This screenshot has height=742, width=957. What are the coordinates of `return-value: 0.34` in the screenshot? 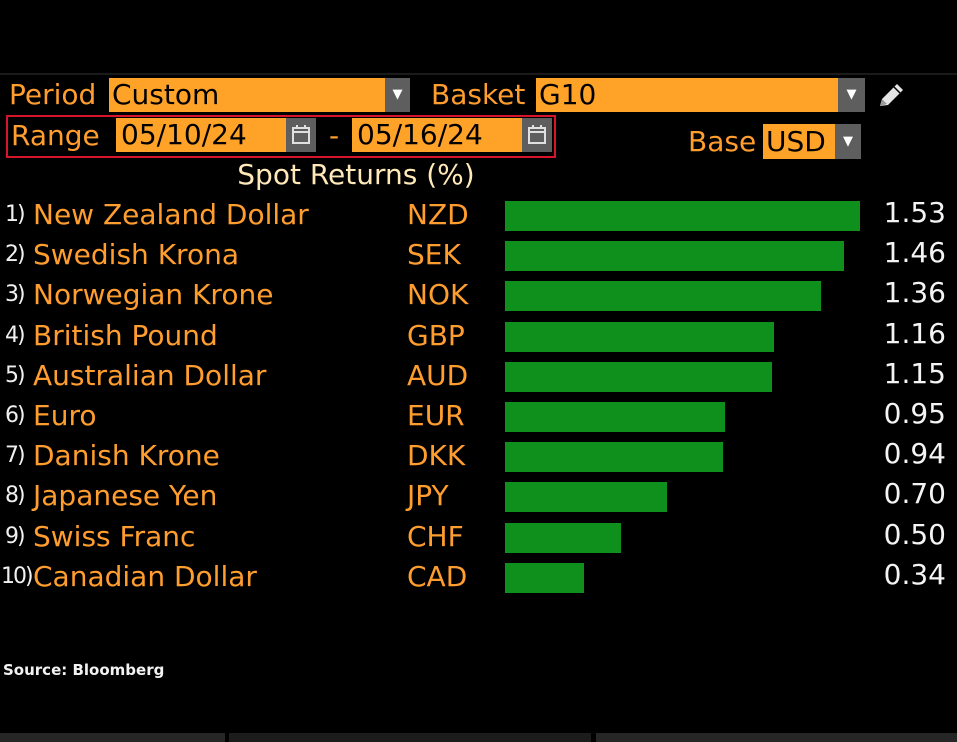 It's located at (914, 574).